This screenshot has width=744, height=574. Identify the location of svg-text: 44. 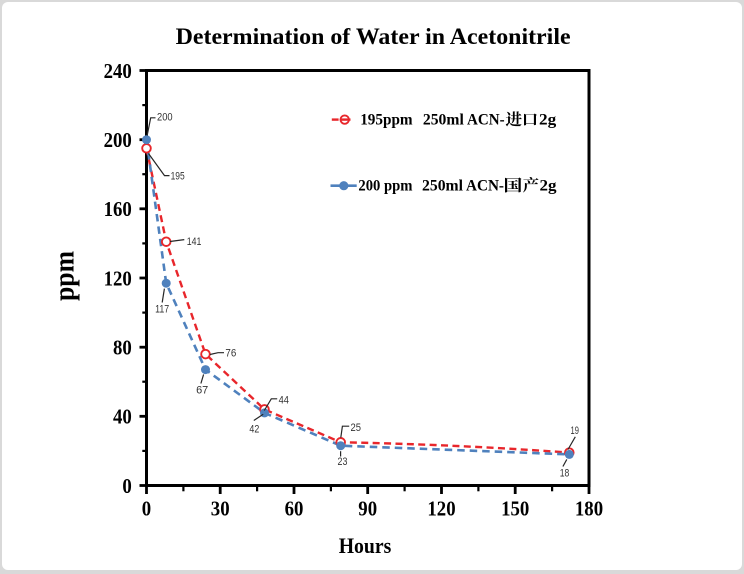
(284, 401).